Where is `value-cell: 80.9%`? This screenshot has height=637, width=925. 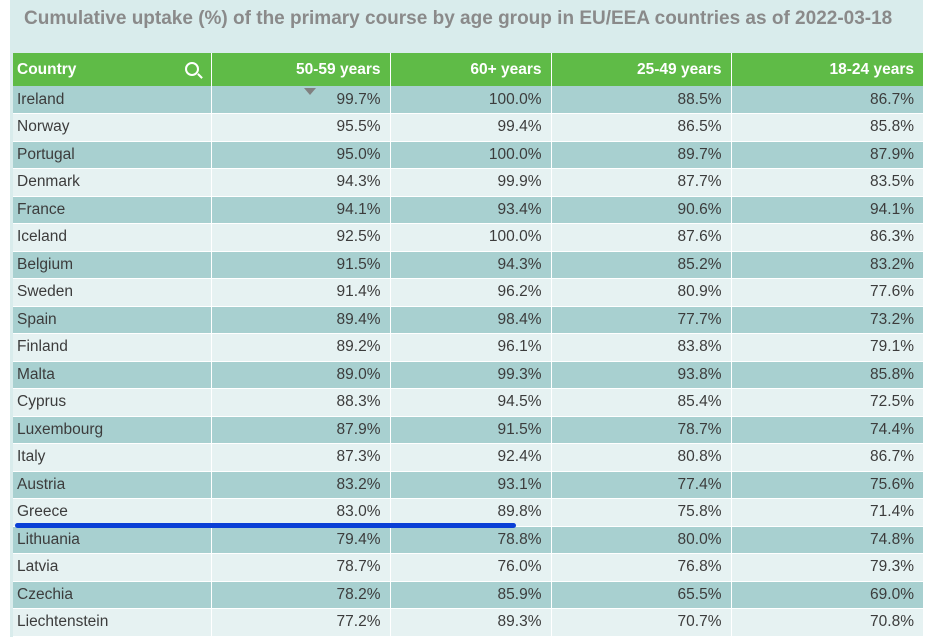 value-cell: 80.9% is located at coordinates (641, 292).